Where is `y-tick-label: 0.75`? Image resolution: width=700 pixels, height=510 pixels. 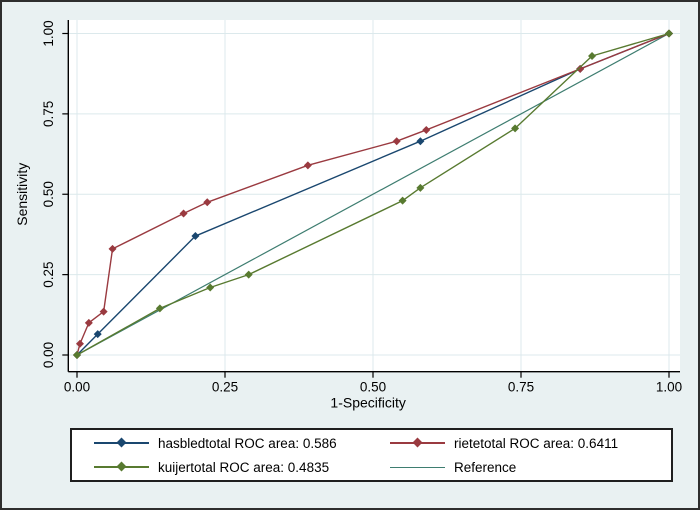
y-tick-label: 0.75 is located at coordinates (48, 114).